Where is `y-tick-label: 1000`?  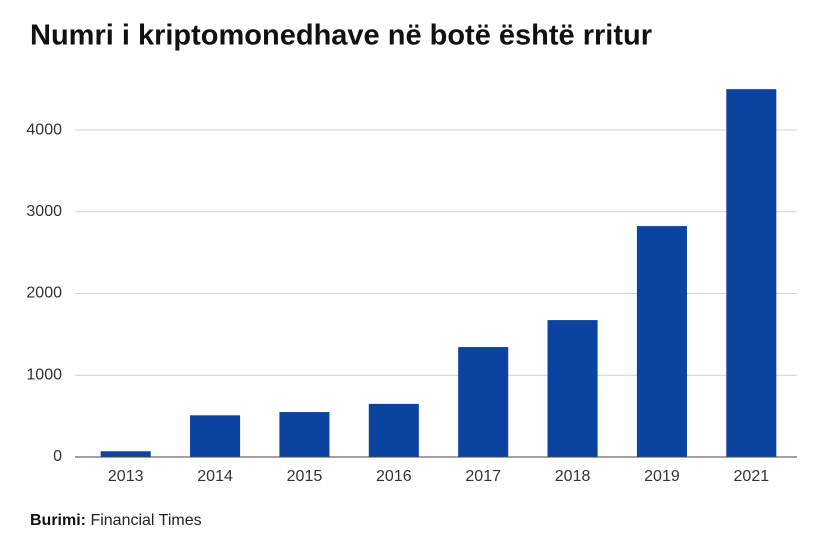
y-tick-label: 1000 is located at coordinates (44, 374).